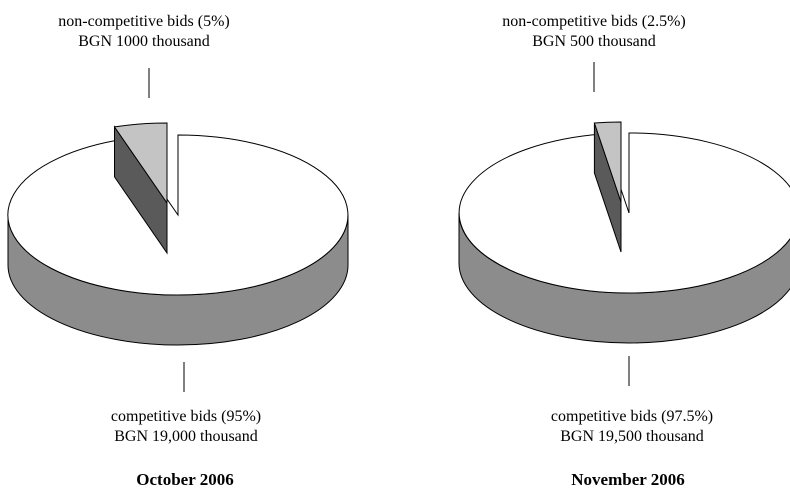  What do you see at coordinates (632, 416) in the screenshot?
I see `label-competitive-november-line1: competitive bids (97.5%)` at bounding box center [632, 416].